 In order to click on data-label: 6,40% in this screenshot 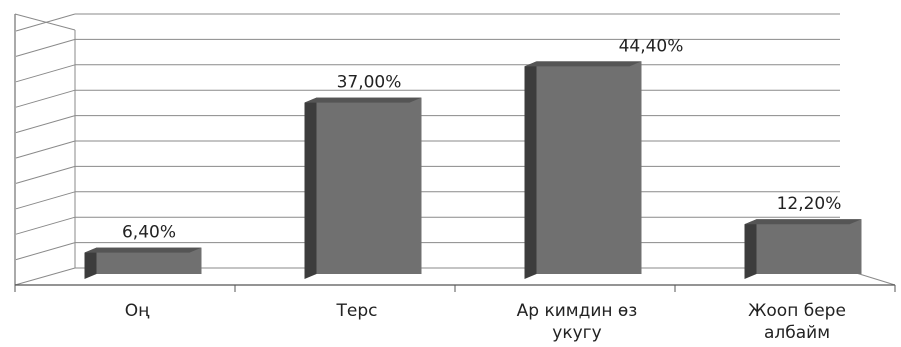, I will do `click(149, 233)`.